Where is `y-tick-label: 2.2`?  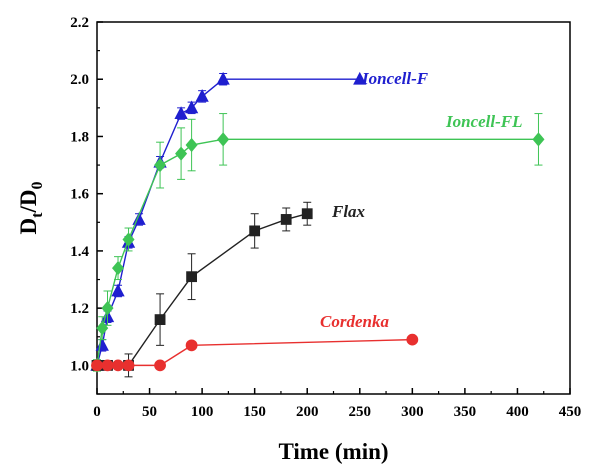
y-tick-label: 2.2 is located at coordinates (79, 23).